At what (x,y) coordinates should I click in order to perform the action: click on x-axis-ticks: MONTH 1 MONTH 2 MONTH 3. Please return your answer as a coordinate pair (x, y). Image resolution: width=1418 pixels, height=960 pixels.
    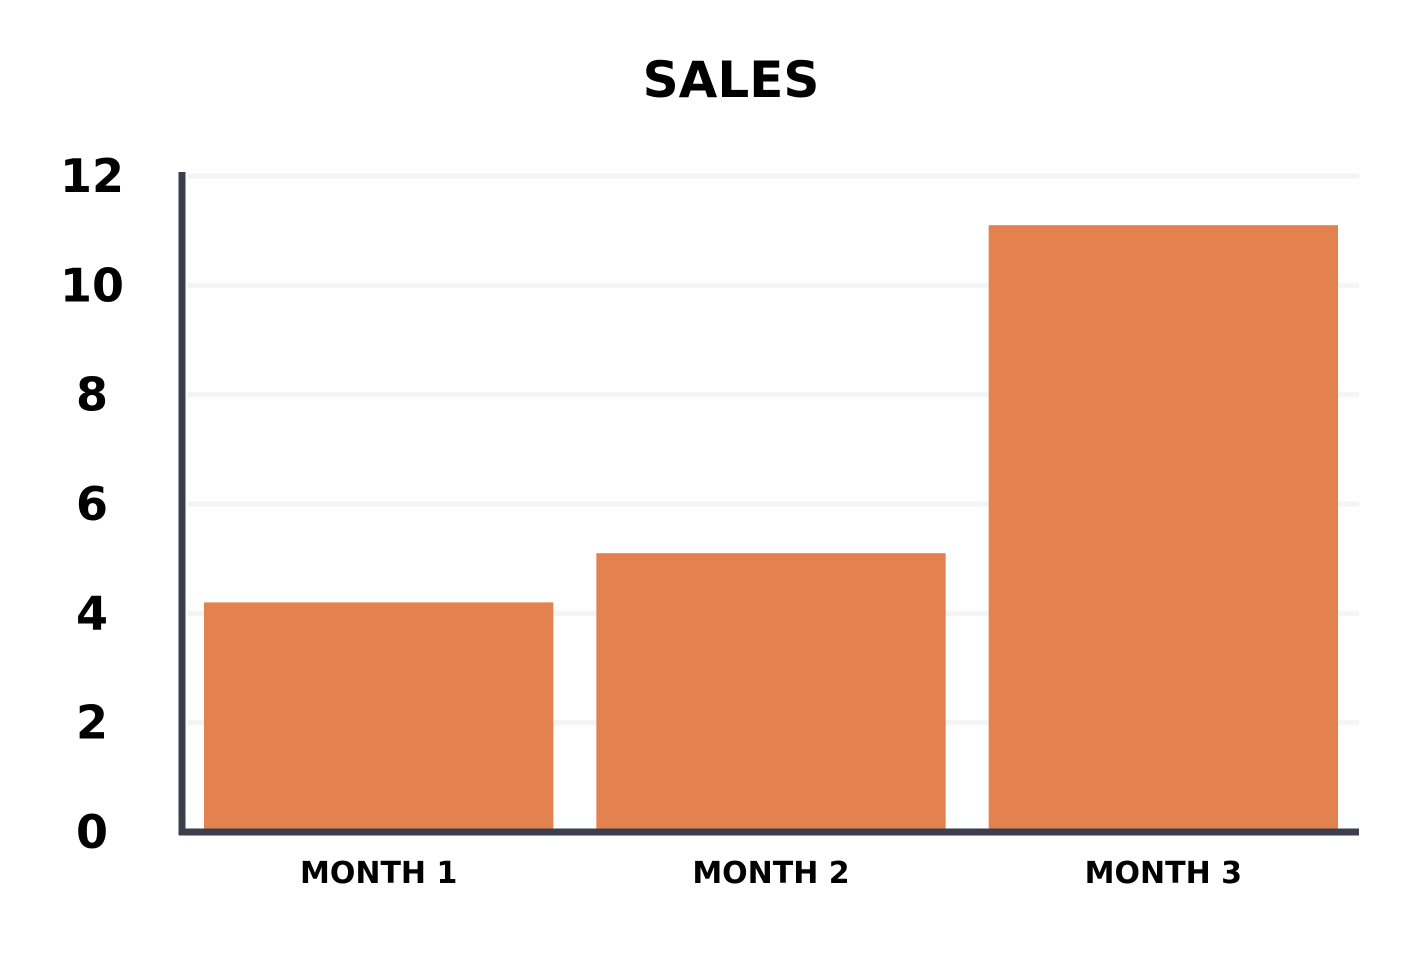
    Looking at the image, I should click on (771, 873).